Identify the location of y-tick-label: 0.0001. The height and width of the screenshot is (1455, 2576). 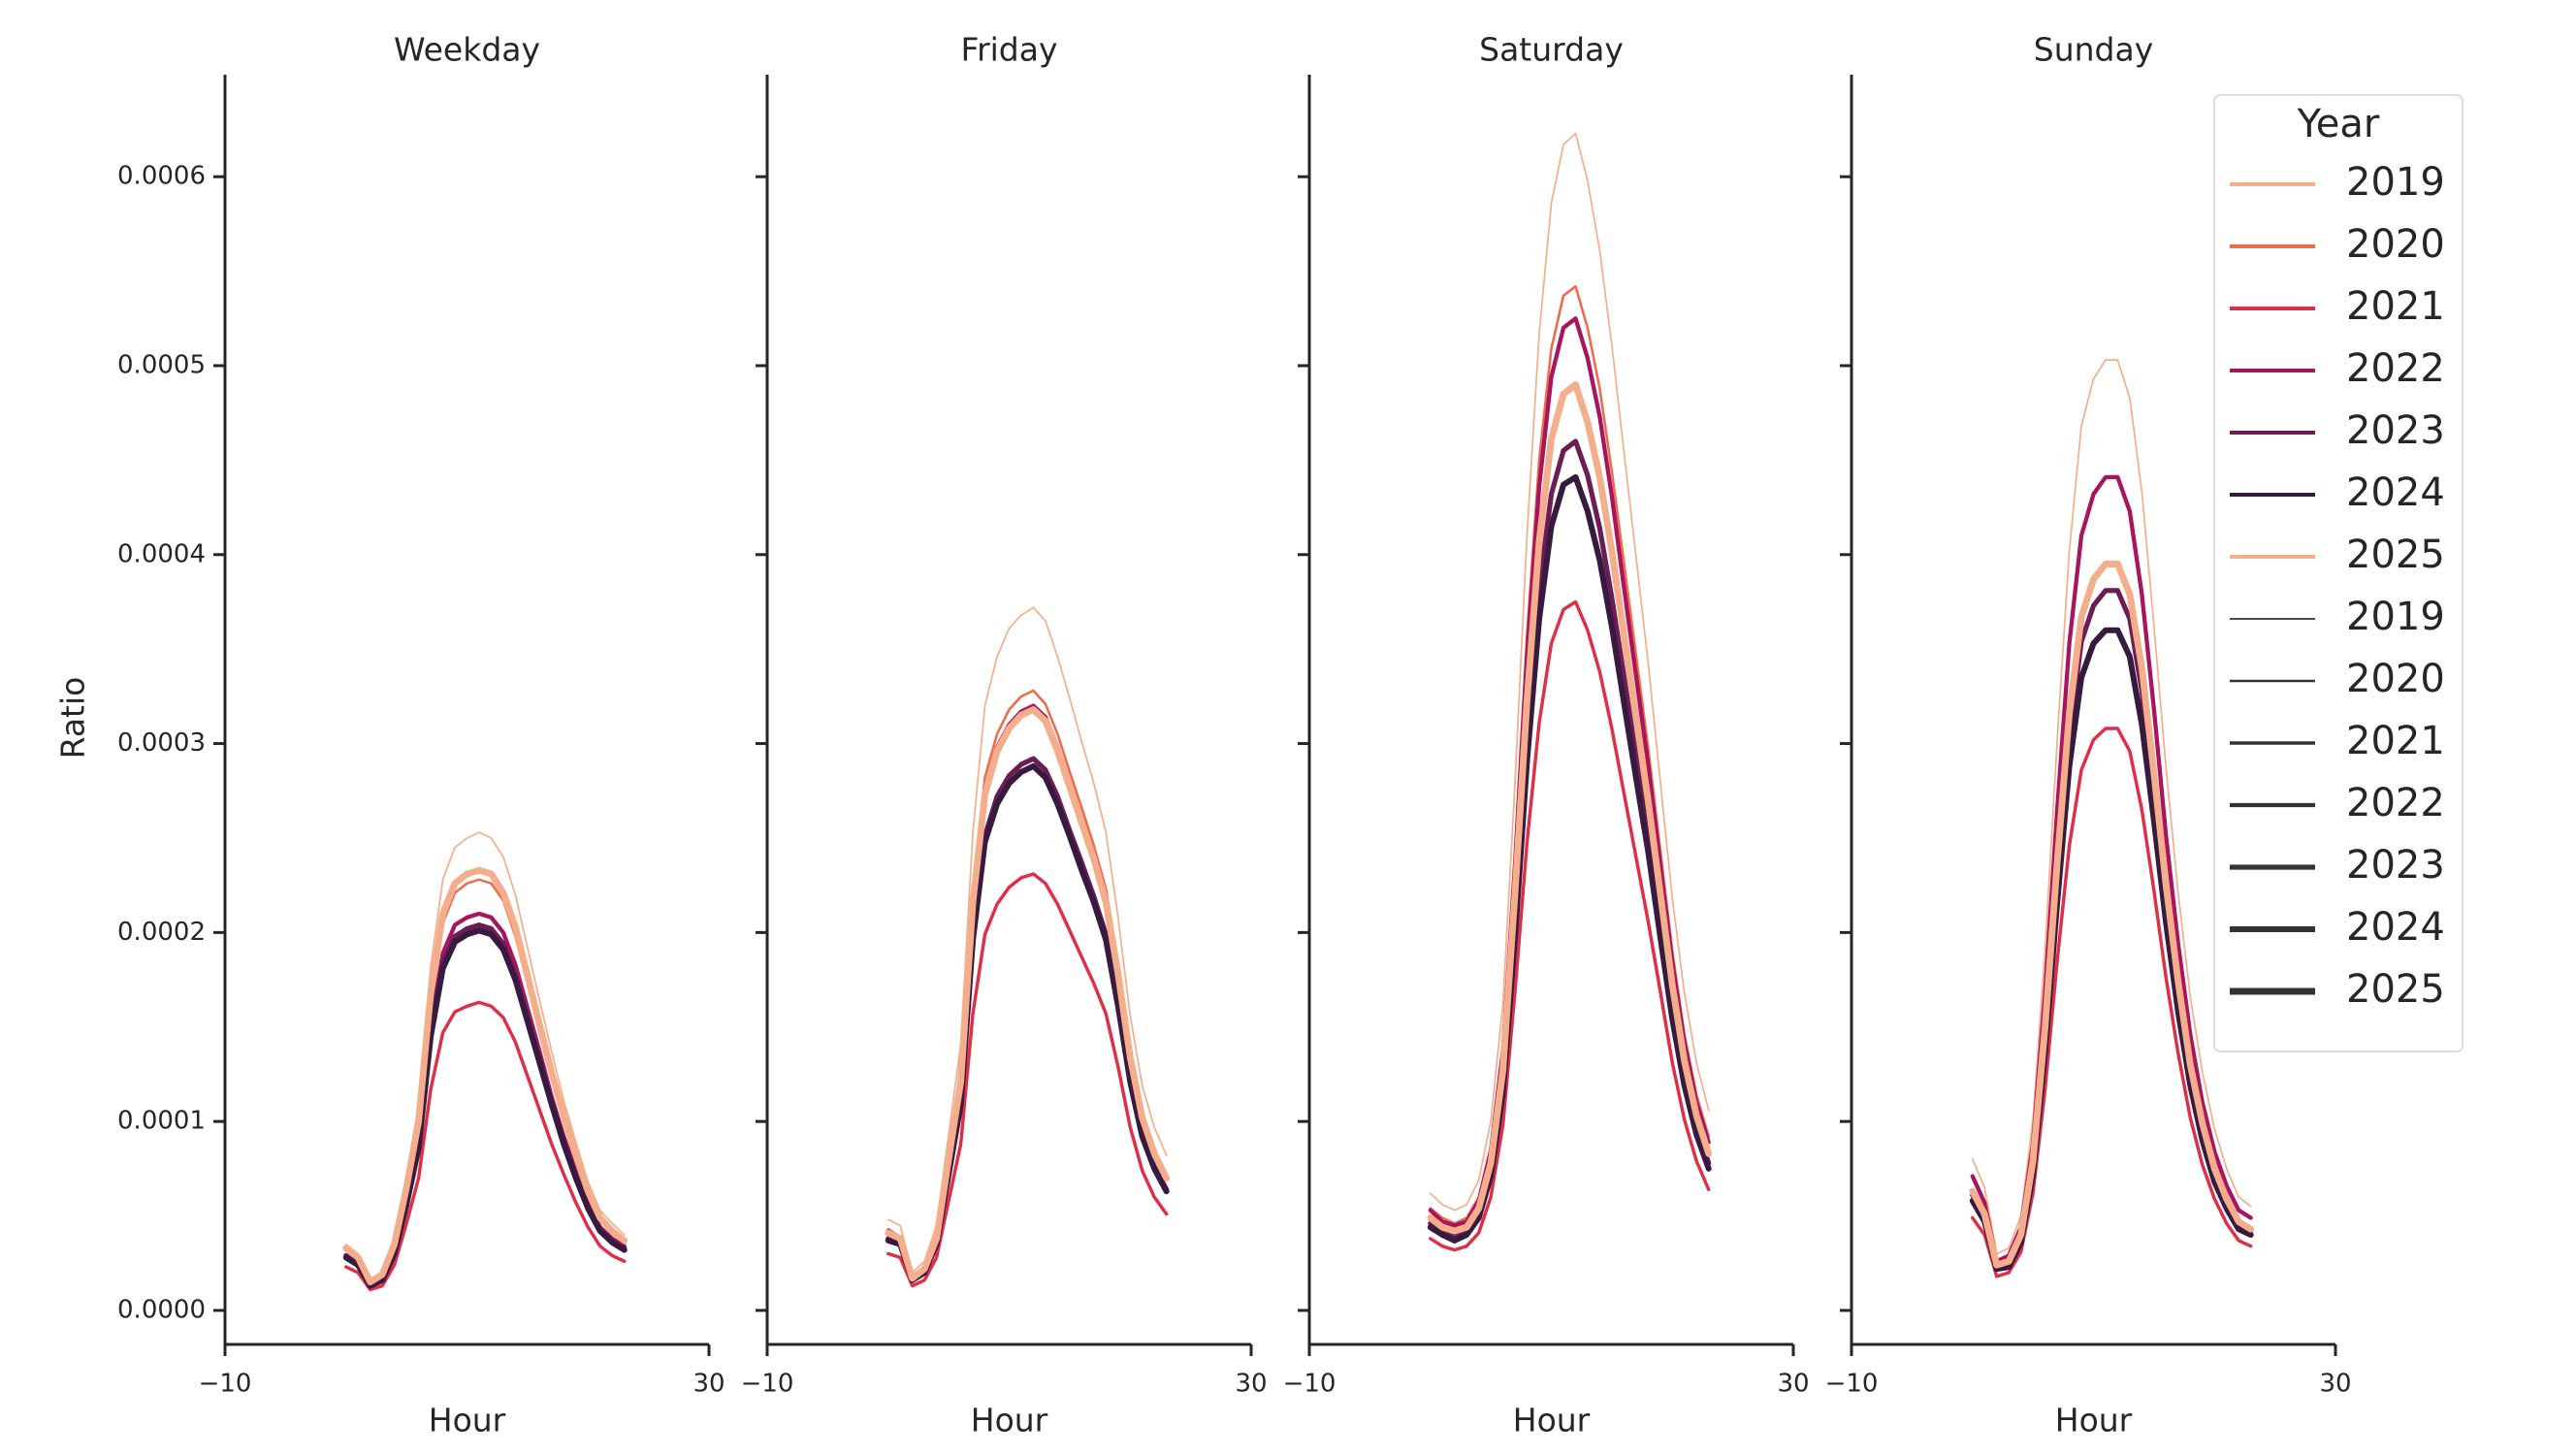
(161, 1121).